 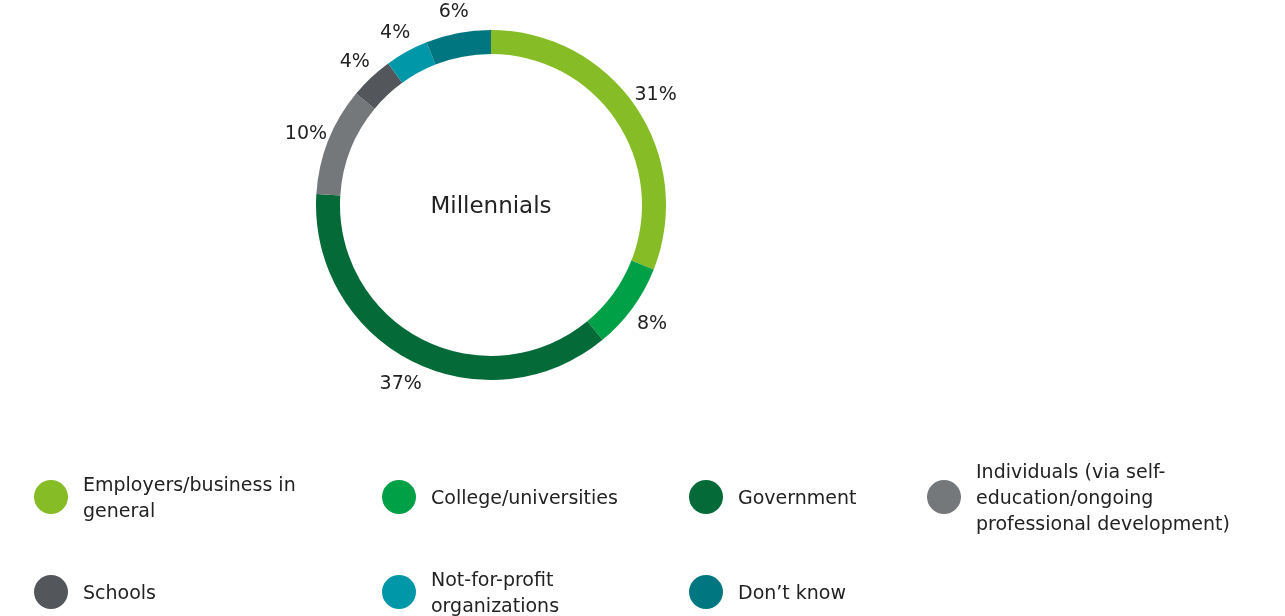 I want to click on legend-label: Not-for-profit organizations, so click(x=495, y=592).